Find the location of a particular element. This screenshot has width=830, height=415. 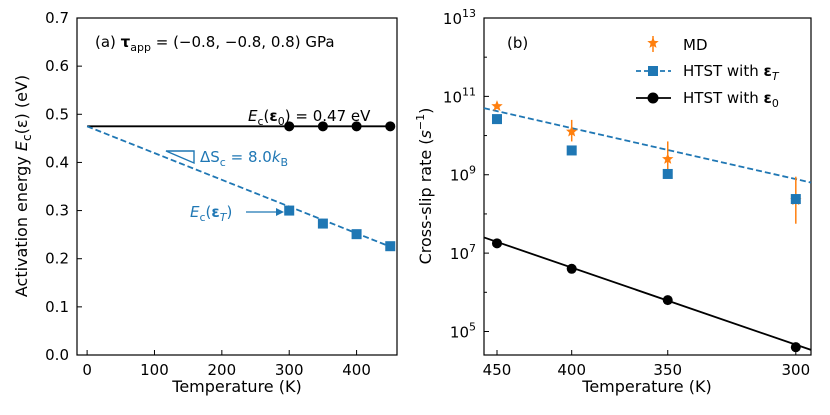

legend-htst-eT-label: HTST with εT is located at coordinates (731, 72).